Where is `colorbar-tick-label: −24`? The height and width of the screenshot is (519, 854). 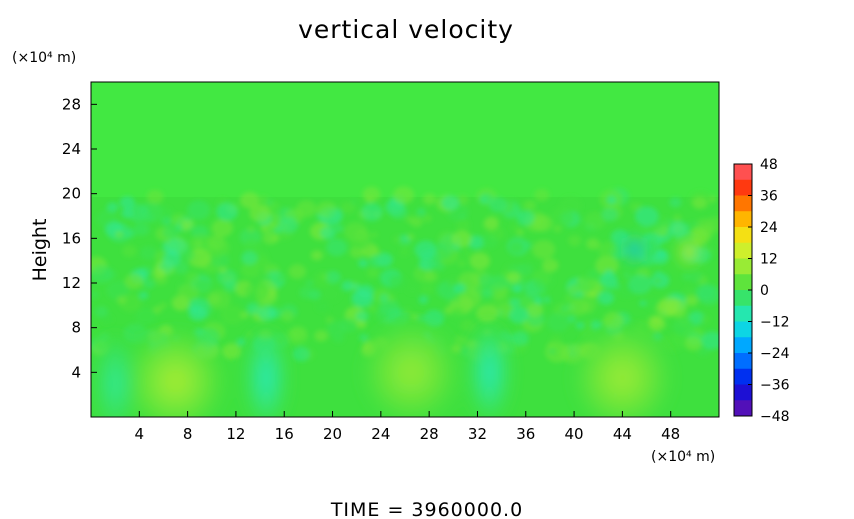
colorbar-tick-label: −24 is located at coordinates (775, 354).